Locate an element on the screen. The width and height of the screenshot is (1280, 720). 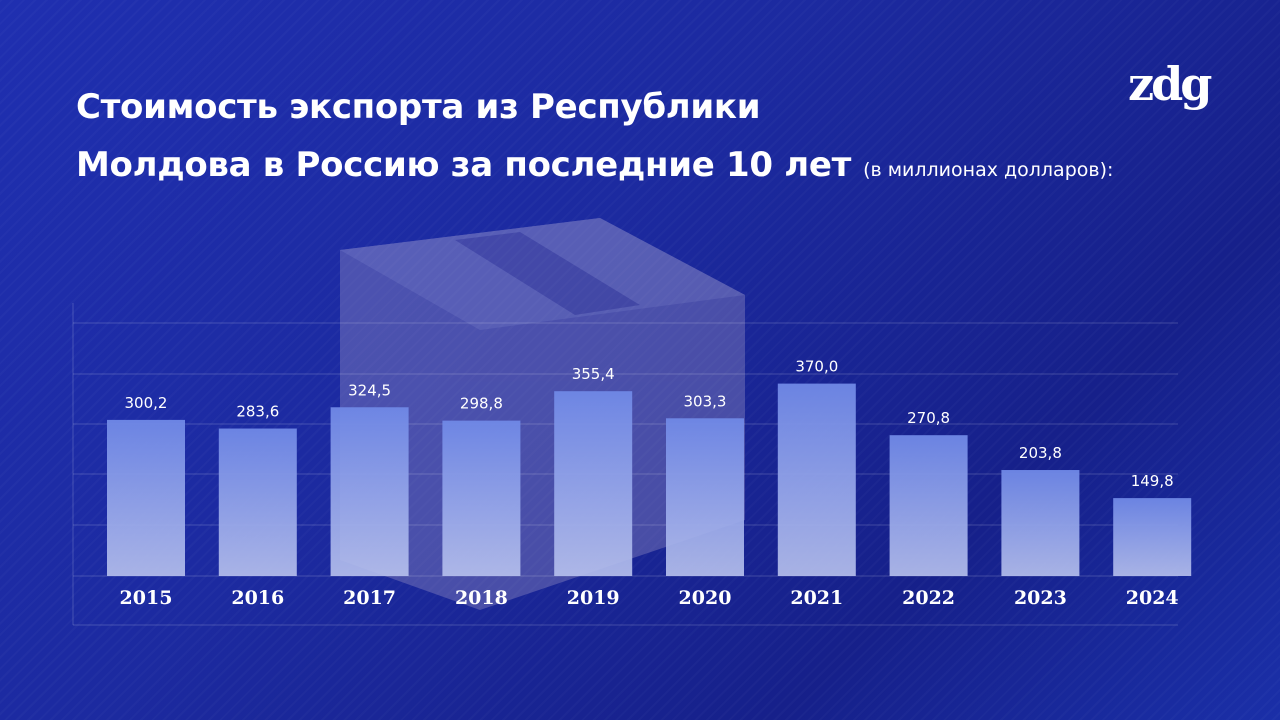
data-label: 298,8 is located at coordinates (481, 404).